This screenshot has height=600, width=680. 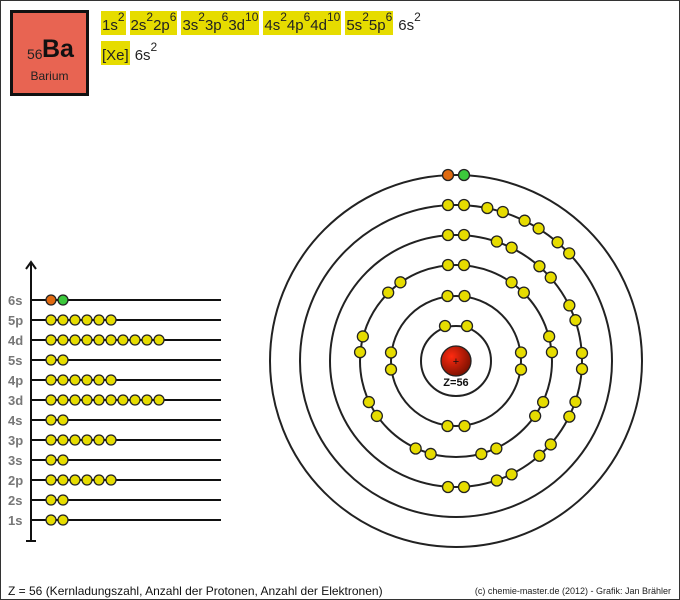 I want to click on energy-level-label: 3p, so click(x=15, y=440).